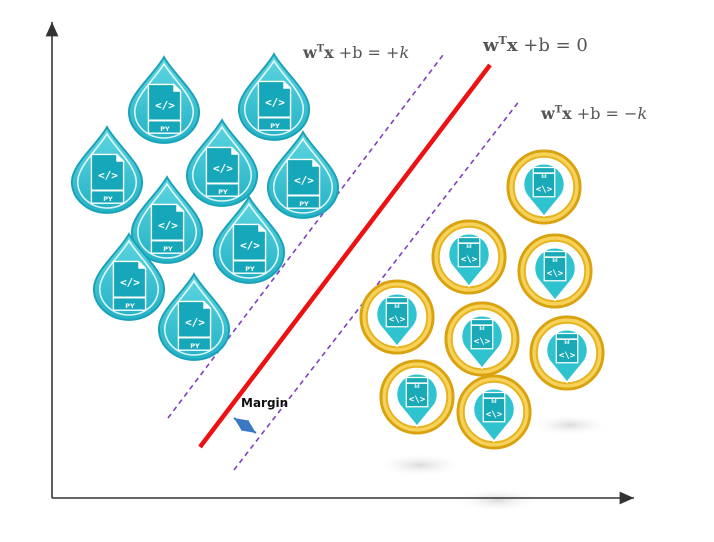 This screenshot has width=714, height=542. Describe the element at coordinates (492, 463) in the screenshot. I see `coin-shadows` at that location.